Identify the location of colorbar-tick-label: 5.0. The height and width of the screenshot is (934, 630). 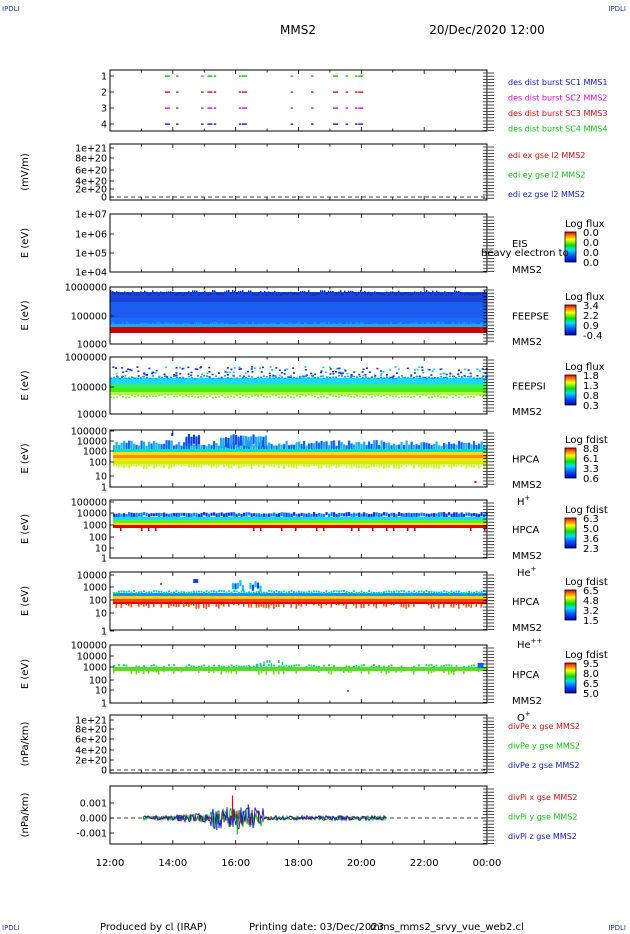
(591, 529).